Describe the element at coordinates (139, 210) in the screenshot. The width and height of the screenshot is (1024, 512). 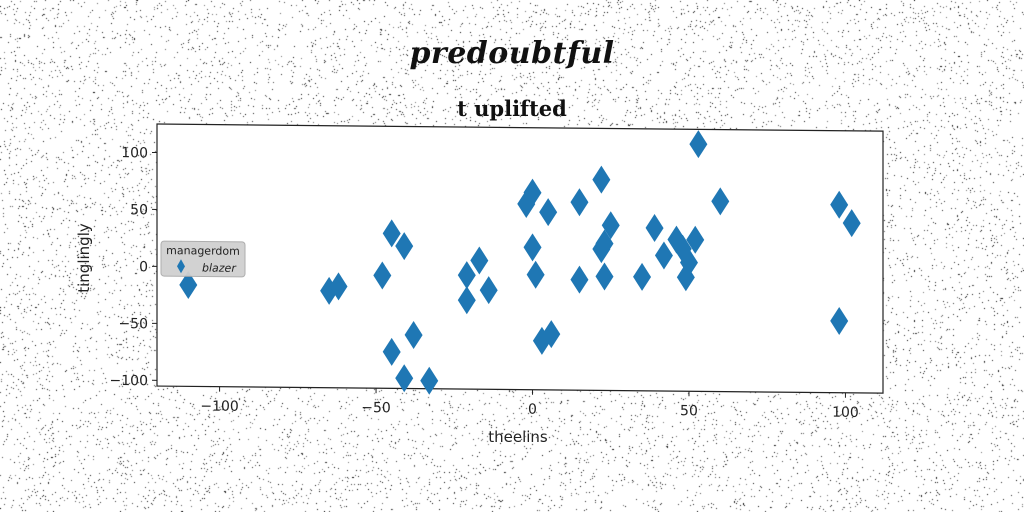
I see `y-tick-label: 50` at that location.